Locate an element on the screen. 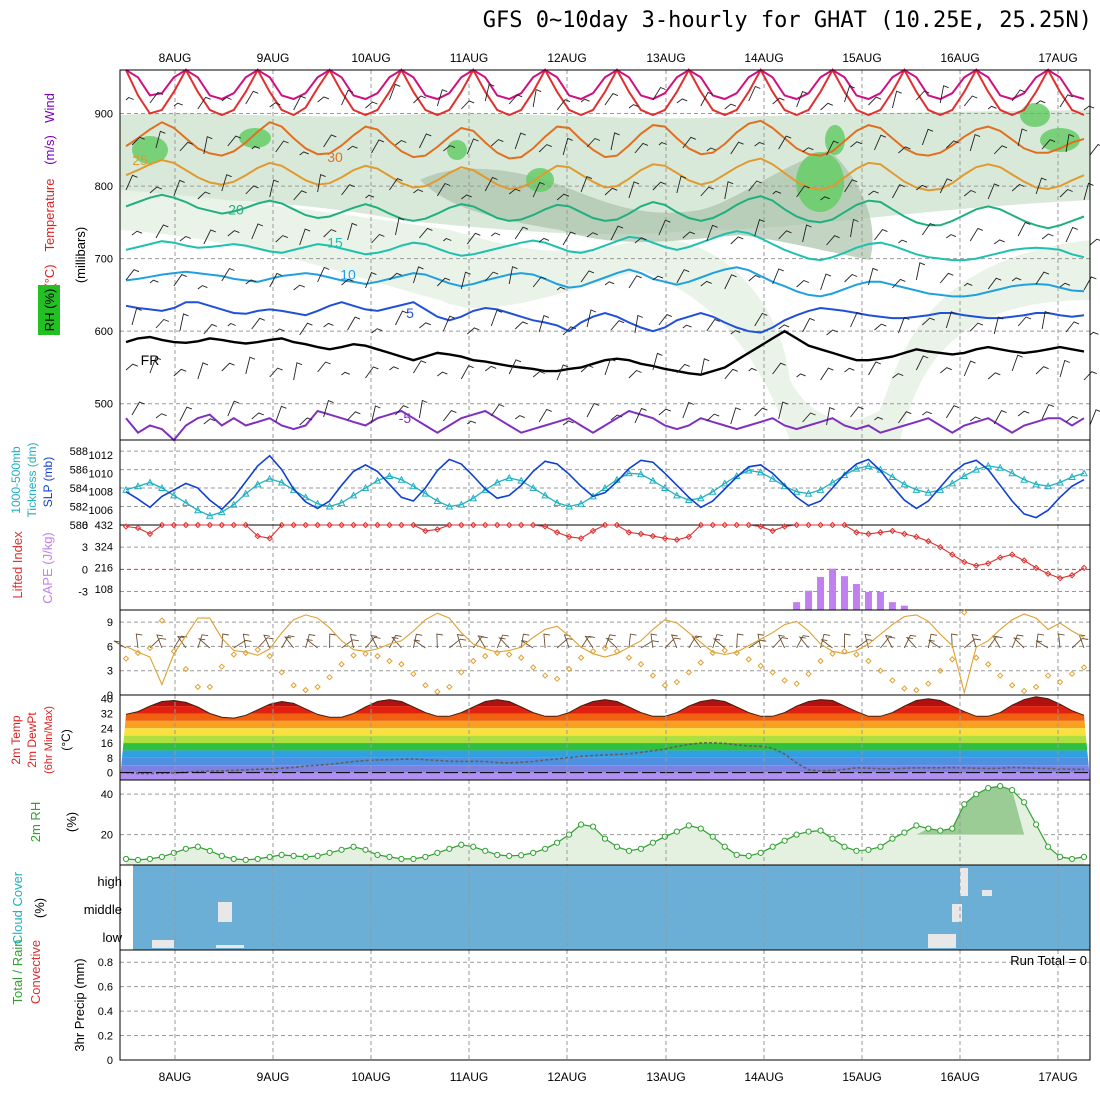 The width and height of the screenshot is (1100, 1100). ylabel-cloud-cover: Cloud Cover is located at coordinates (17, 907).